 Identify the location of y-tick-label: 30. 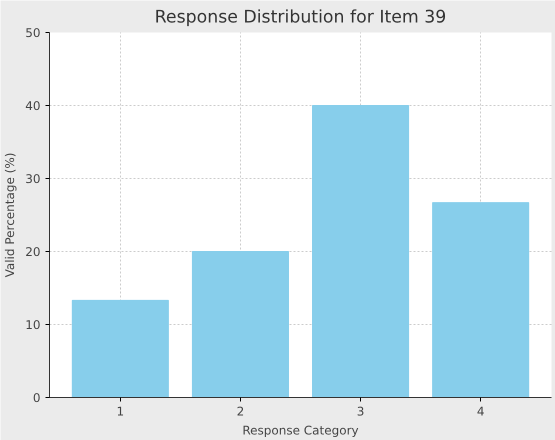
(33, 179).